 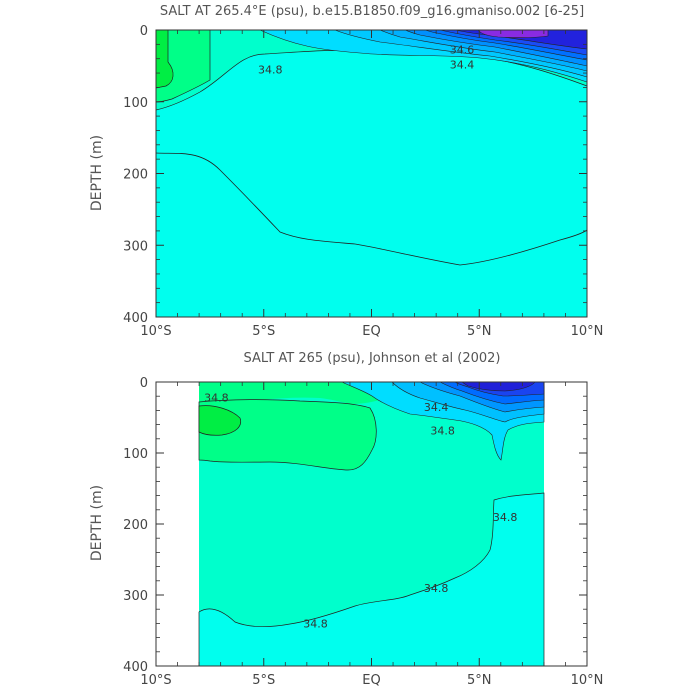 What do you see at coordinates (436, 407) in the screenshot?
I see `bottom-contour-label: 34.4` at bounding box center [436, 407].